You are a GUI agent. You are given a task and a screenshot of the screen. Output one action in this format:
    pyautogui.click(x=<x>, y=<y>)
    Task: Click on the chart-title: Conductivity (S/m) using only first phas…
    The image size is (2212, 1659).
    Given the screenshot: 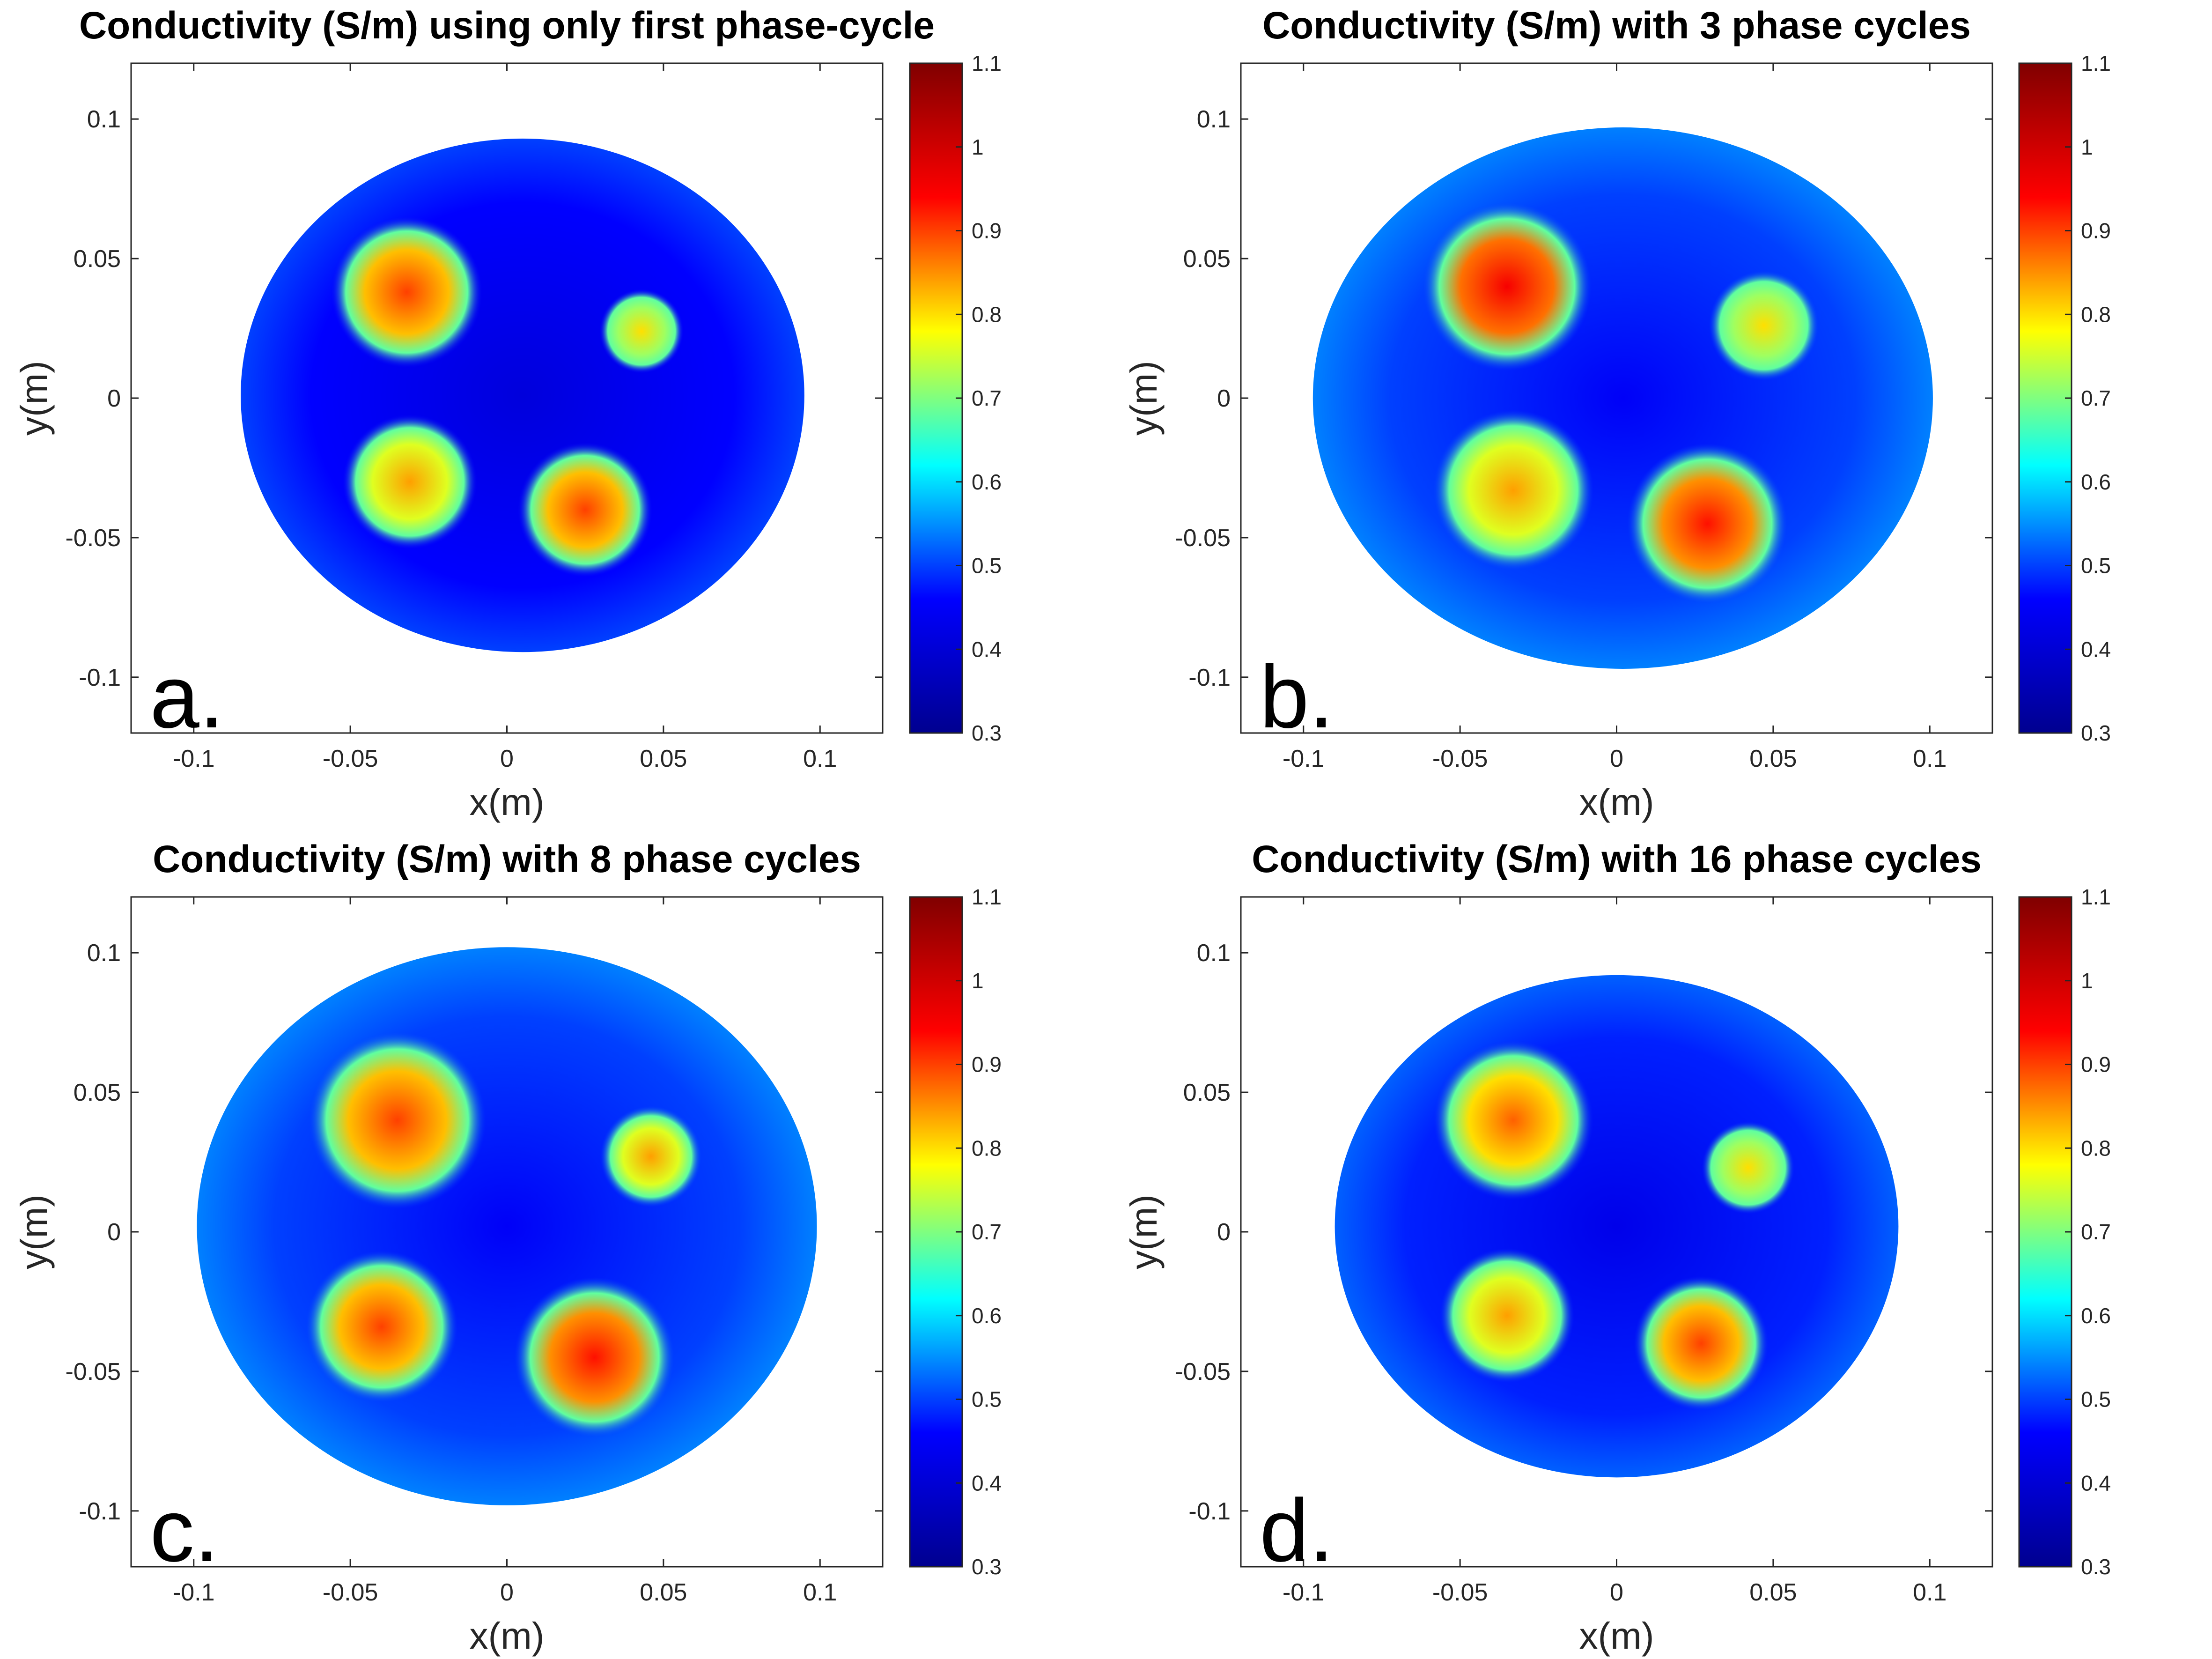 What is the action you would take?
    pyautogui.click(x=507, y=26)
    